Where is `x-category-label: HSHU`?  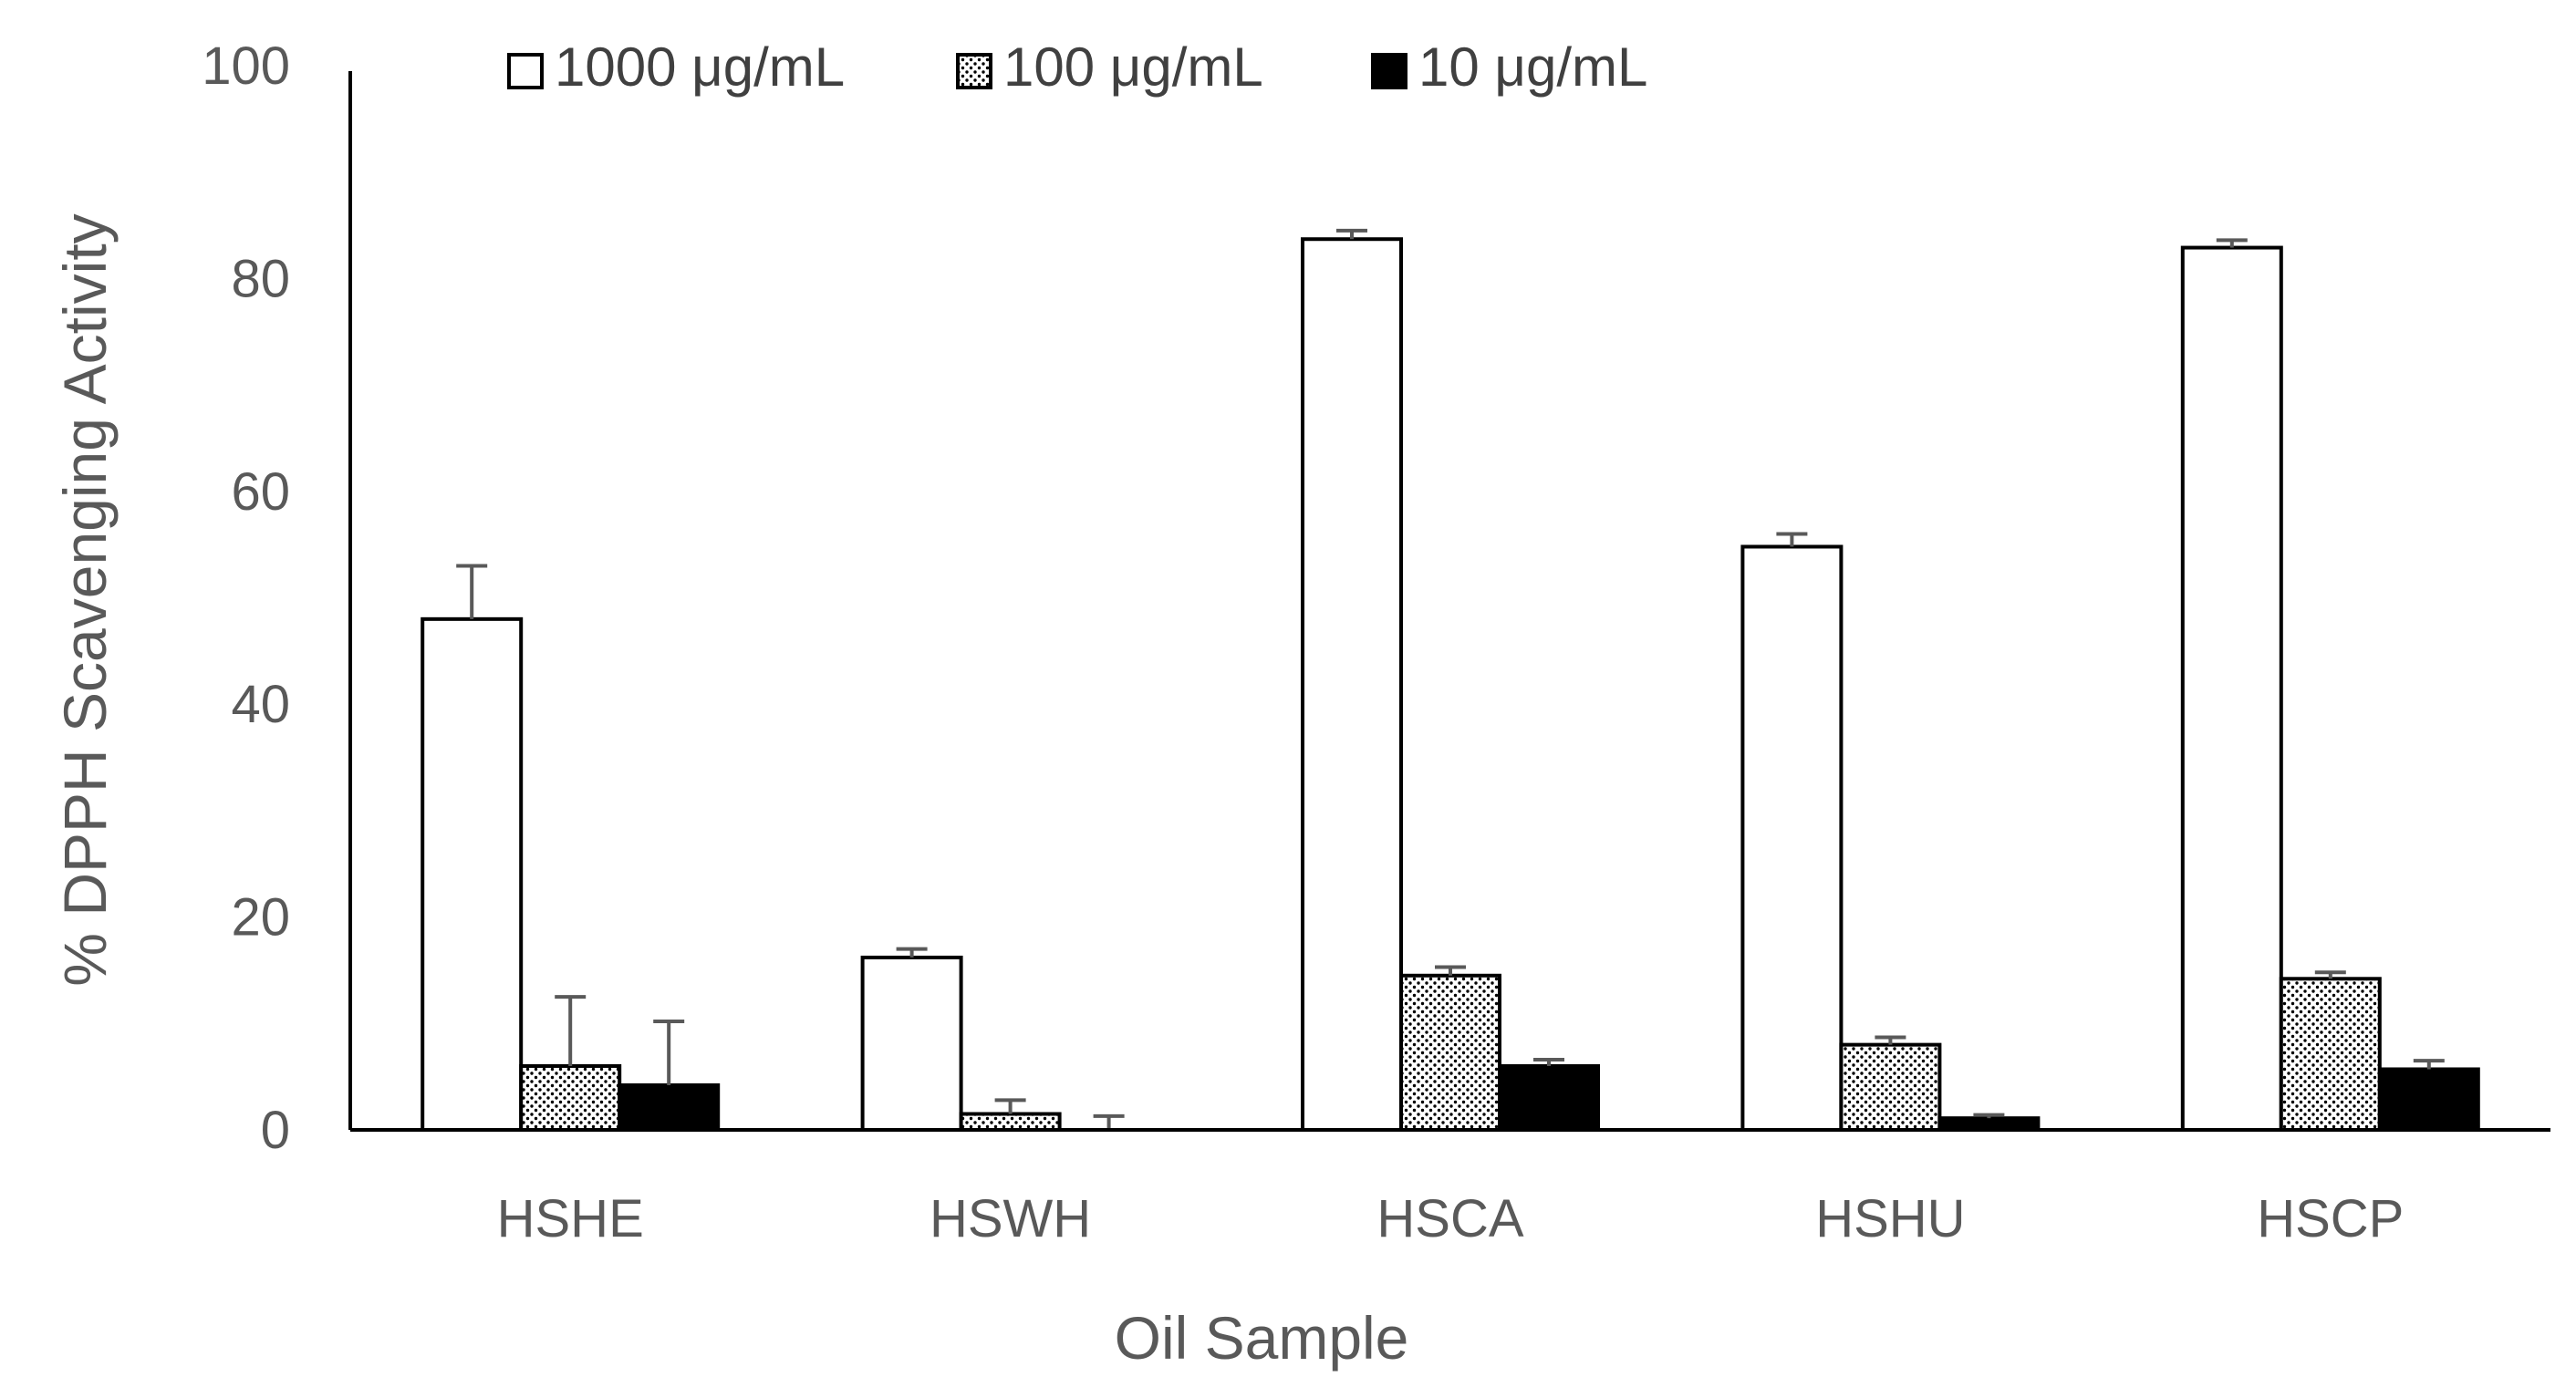 x-category-label: HSHU is located at coordinates (1890, 1218).